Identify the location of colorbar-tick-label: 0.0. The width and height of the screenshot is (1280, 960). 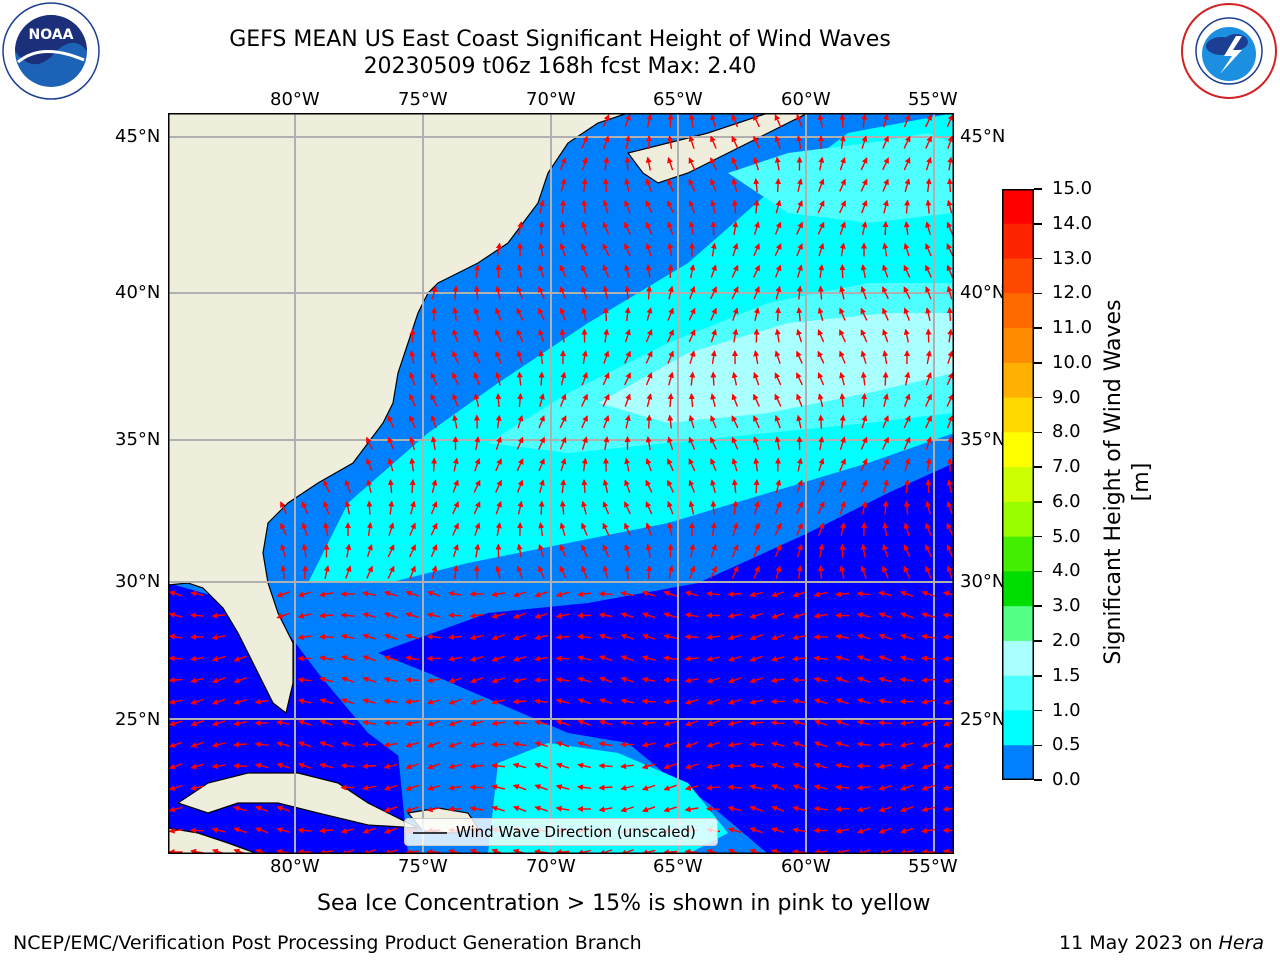
(1066, 779).